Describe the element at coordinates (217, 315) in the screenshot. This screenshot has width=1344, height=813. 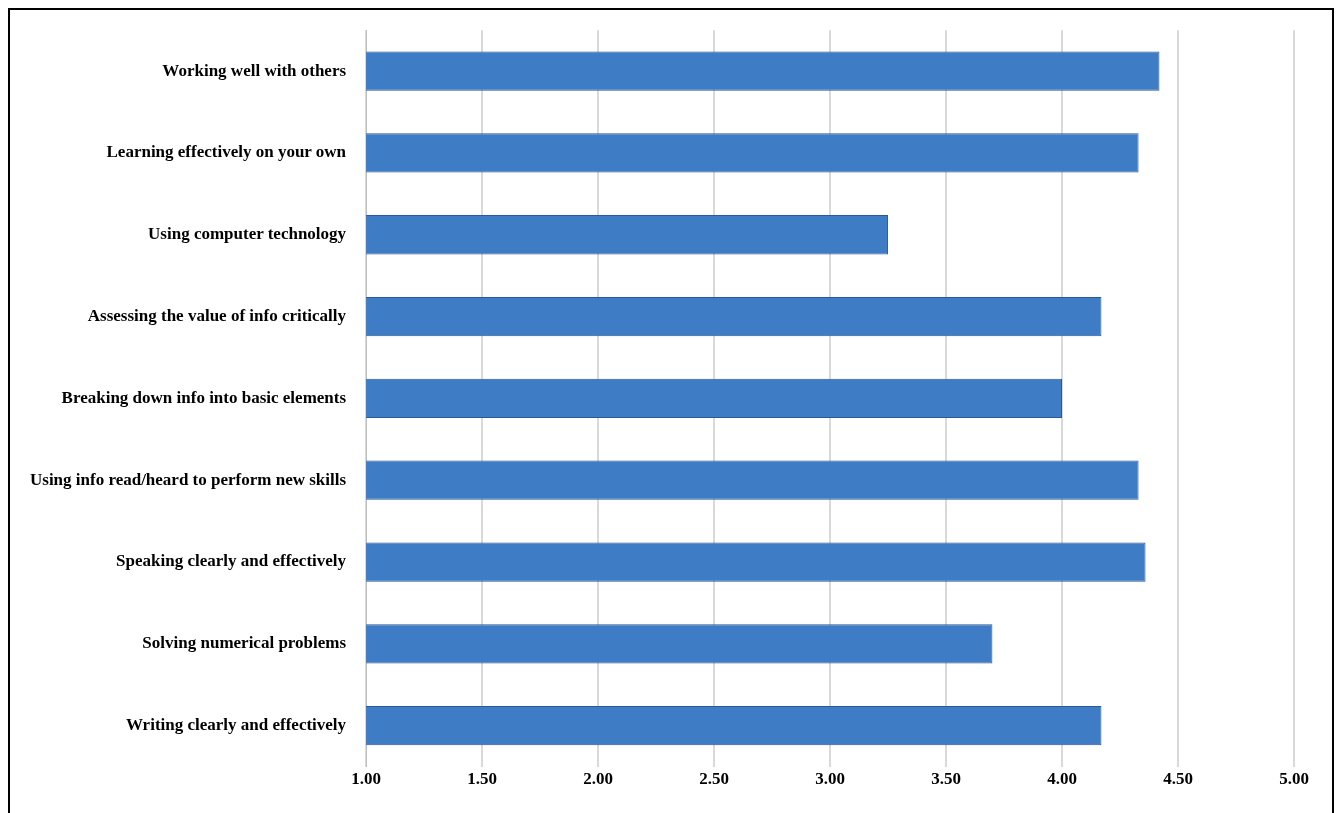
I see `y-tick-label: Assessing the value of info critically` at that location.